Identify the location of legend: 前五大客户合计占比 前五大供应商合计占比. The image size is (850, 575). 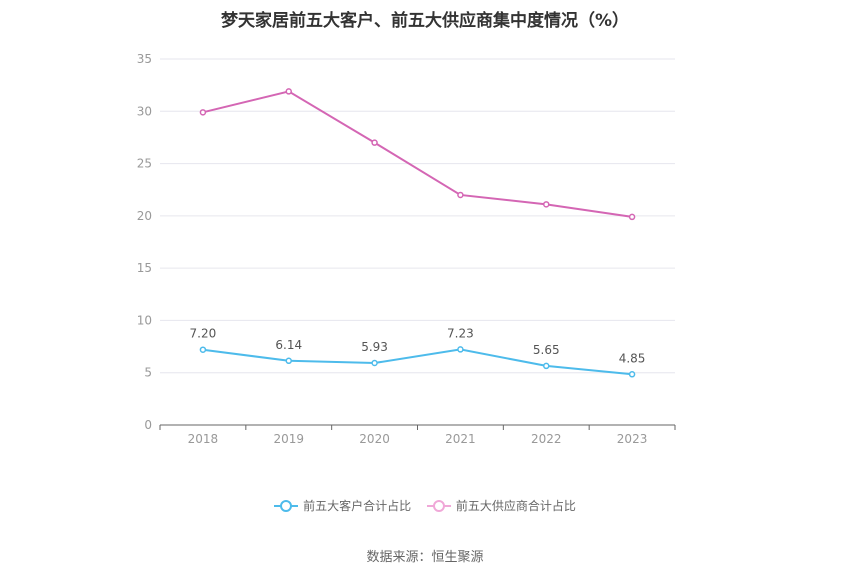
(425, 506).